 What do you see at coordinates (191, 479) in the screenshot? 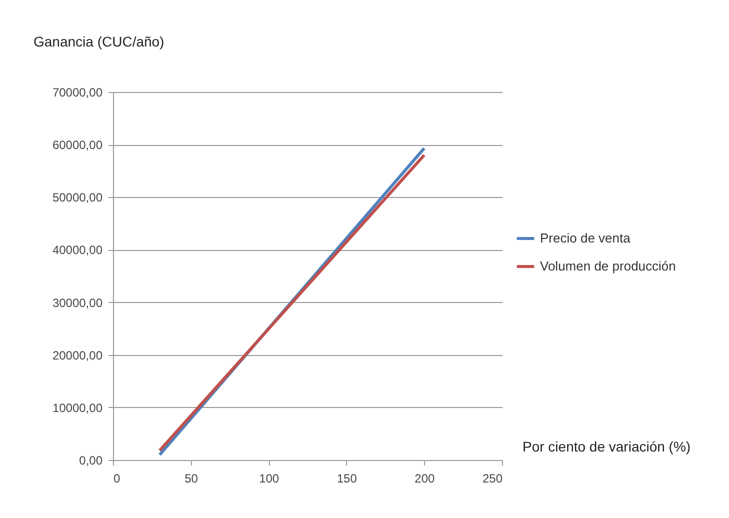
I see `x-tick-label: 50` at bounding box center [191, 479].